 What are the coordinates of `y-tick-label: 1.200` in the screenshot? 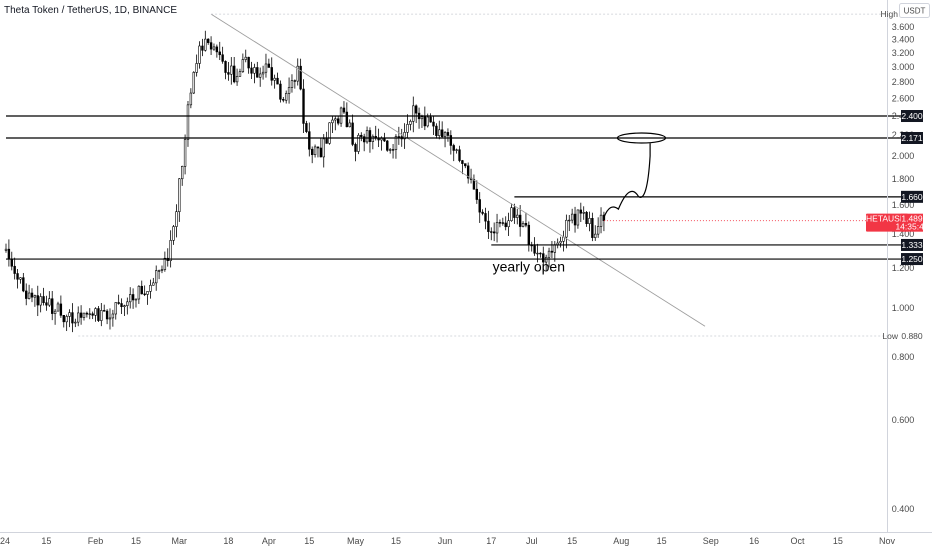 It's located at (903, 268).